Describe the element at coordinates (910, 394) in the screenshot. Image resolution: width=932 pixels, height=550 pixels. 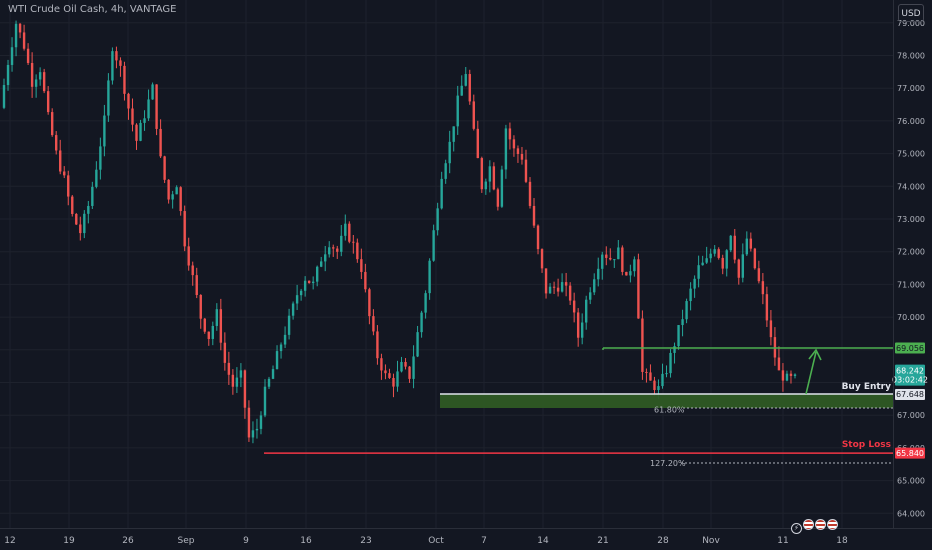
I see `entry-price-tag: 67.648` at that location.